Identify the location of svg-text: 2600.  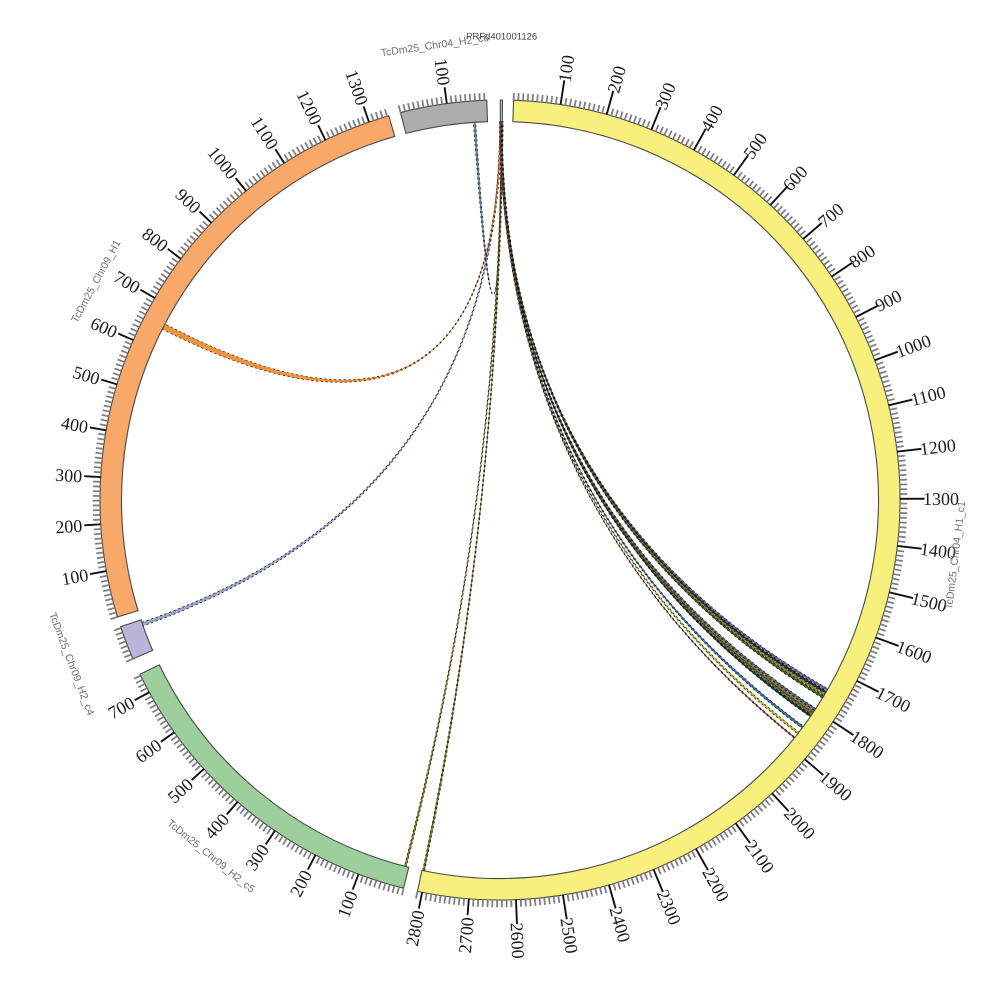
(517, 940).